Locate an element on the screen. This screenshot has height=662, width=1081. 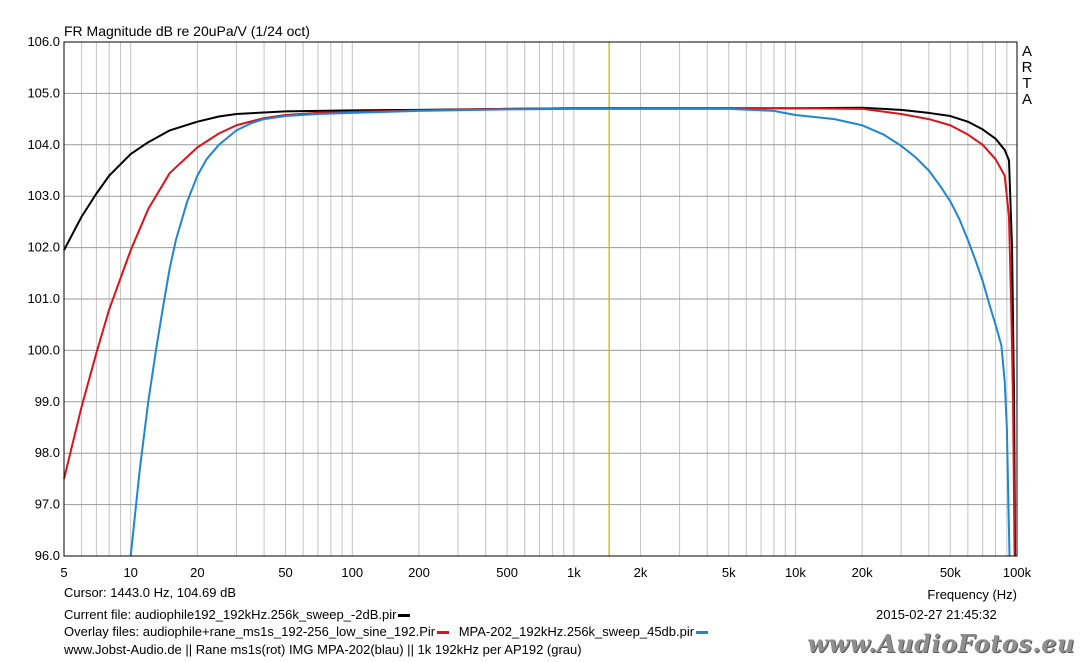
arta-letter: R is located at coordinates (1027, 67).